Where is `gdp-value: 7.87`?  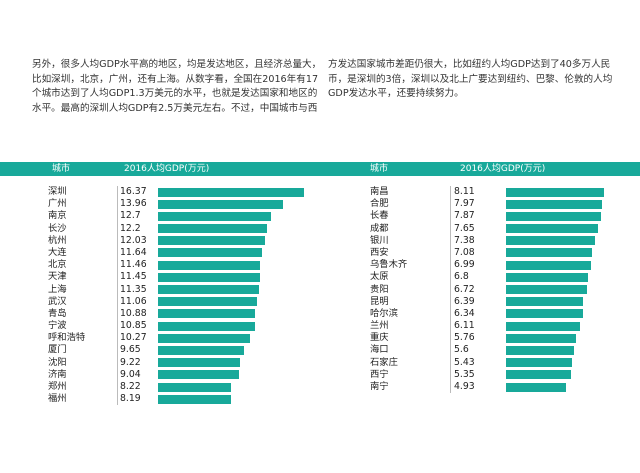
gdp-value: 7.87 is located at coordinates (464, 216).